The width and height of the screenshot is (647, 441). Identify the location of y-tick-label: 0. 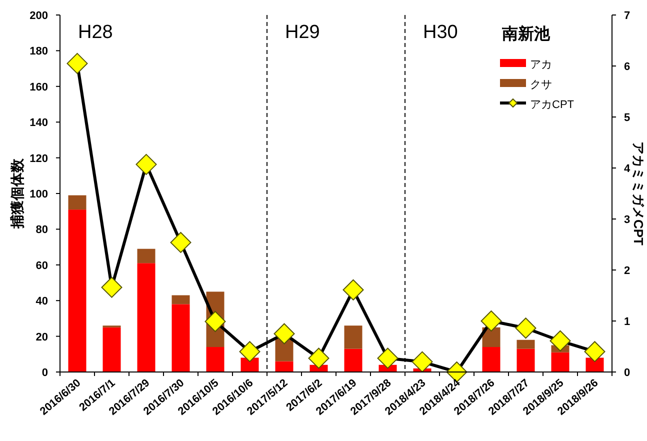
(45, 373).